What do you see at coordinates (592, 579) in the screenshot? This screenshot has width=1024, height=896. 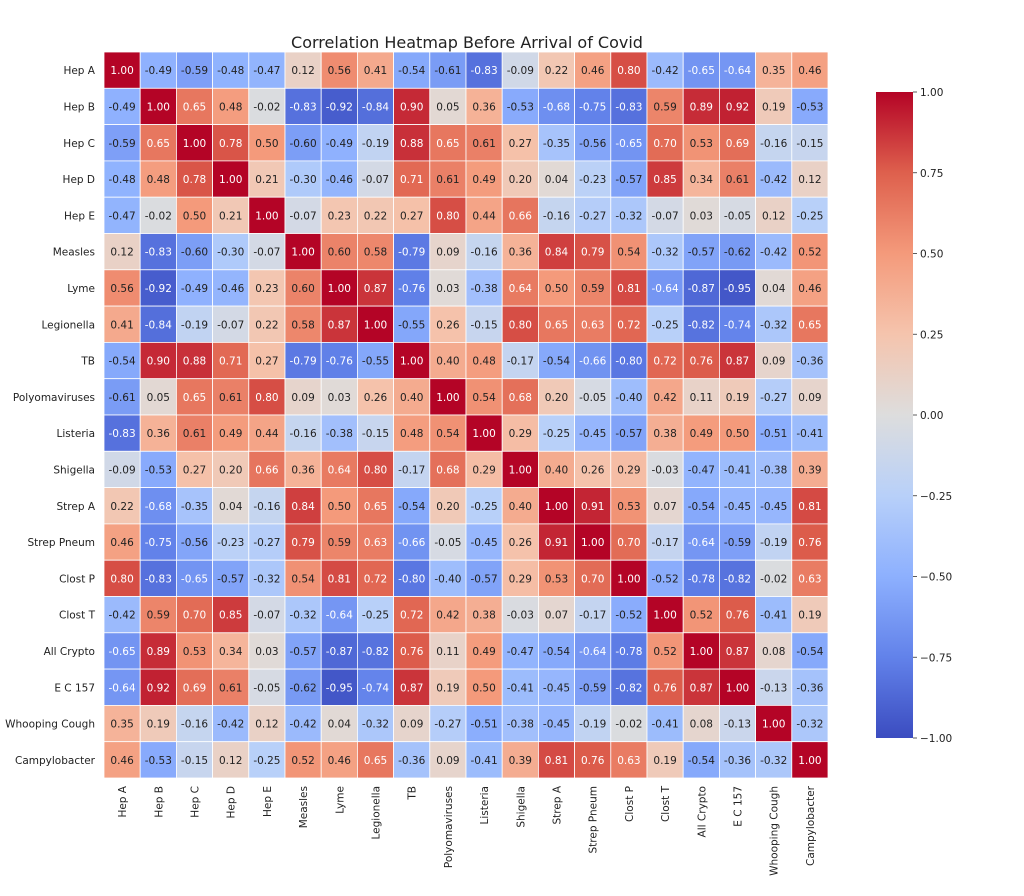 I see `cell-value-label: 0.70` at bounding box center [592, 579].